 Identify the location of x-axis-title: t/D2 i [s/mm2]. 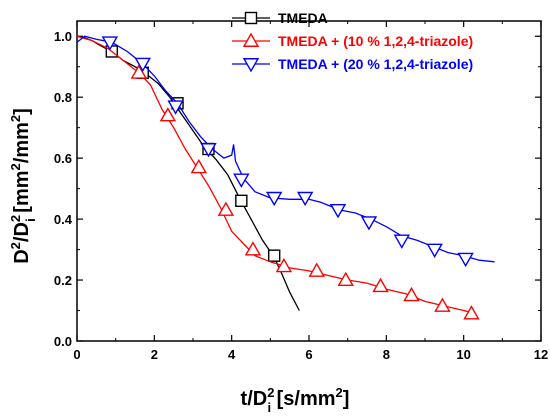
(295, 400).